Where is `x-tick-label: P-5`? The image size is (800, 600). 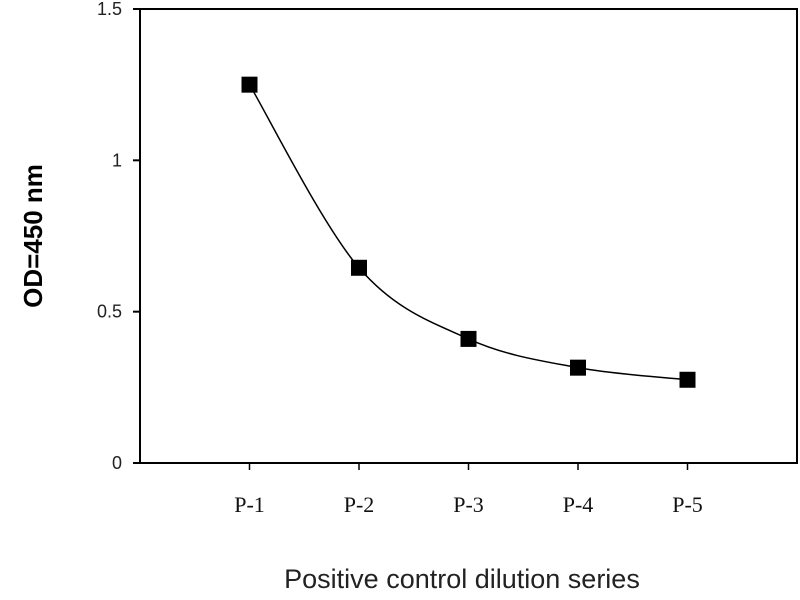
x-tick-label: P-5 is located at coordinates (687, 504).